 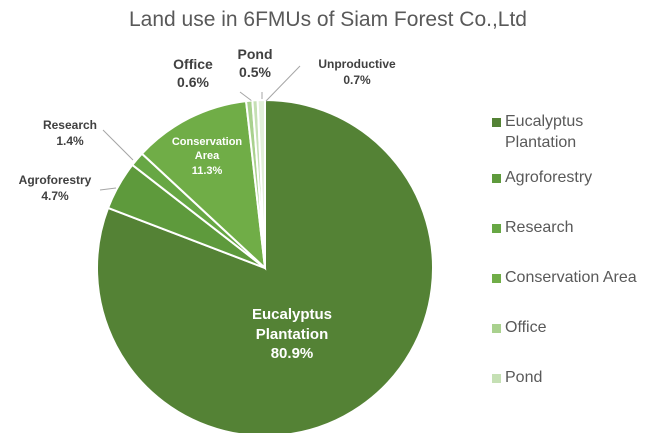 I want to click on legend-item: Research, so click(x=570, y=228).